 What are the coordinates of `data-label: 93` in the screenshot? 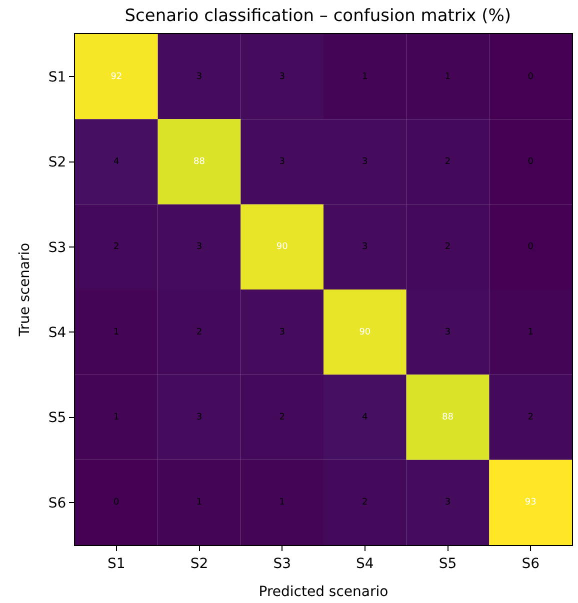 It's located at (530, 503).